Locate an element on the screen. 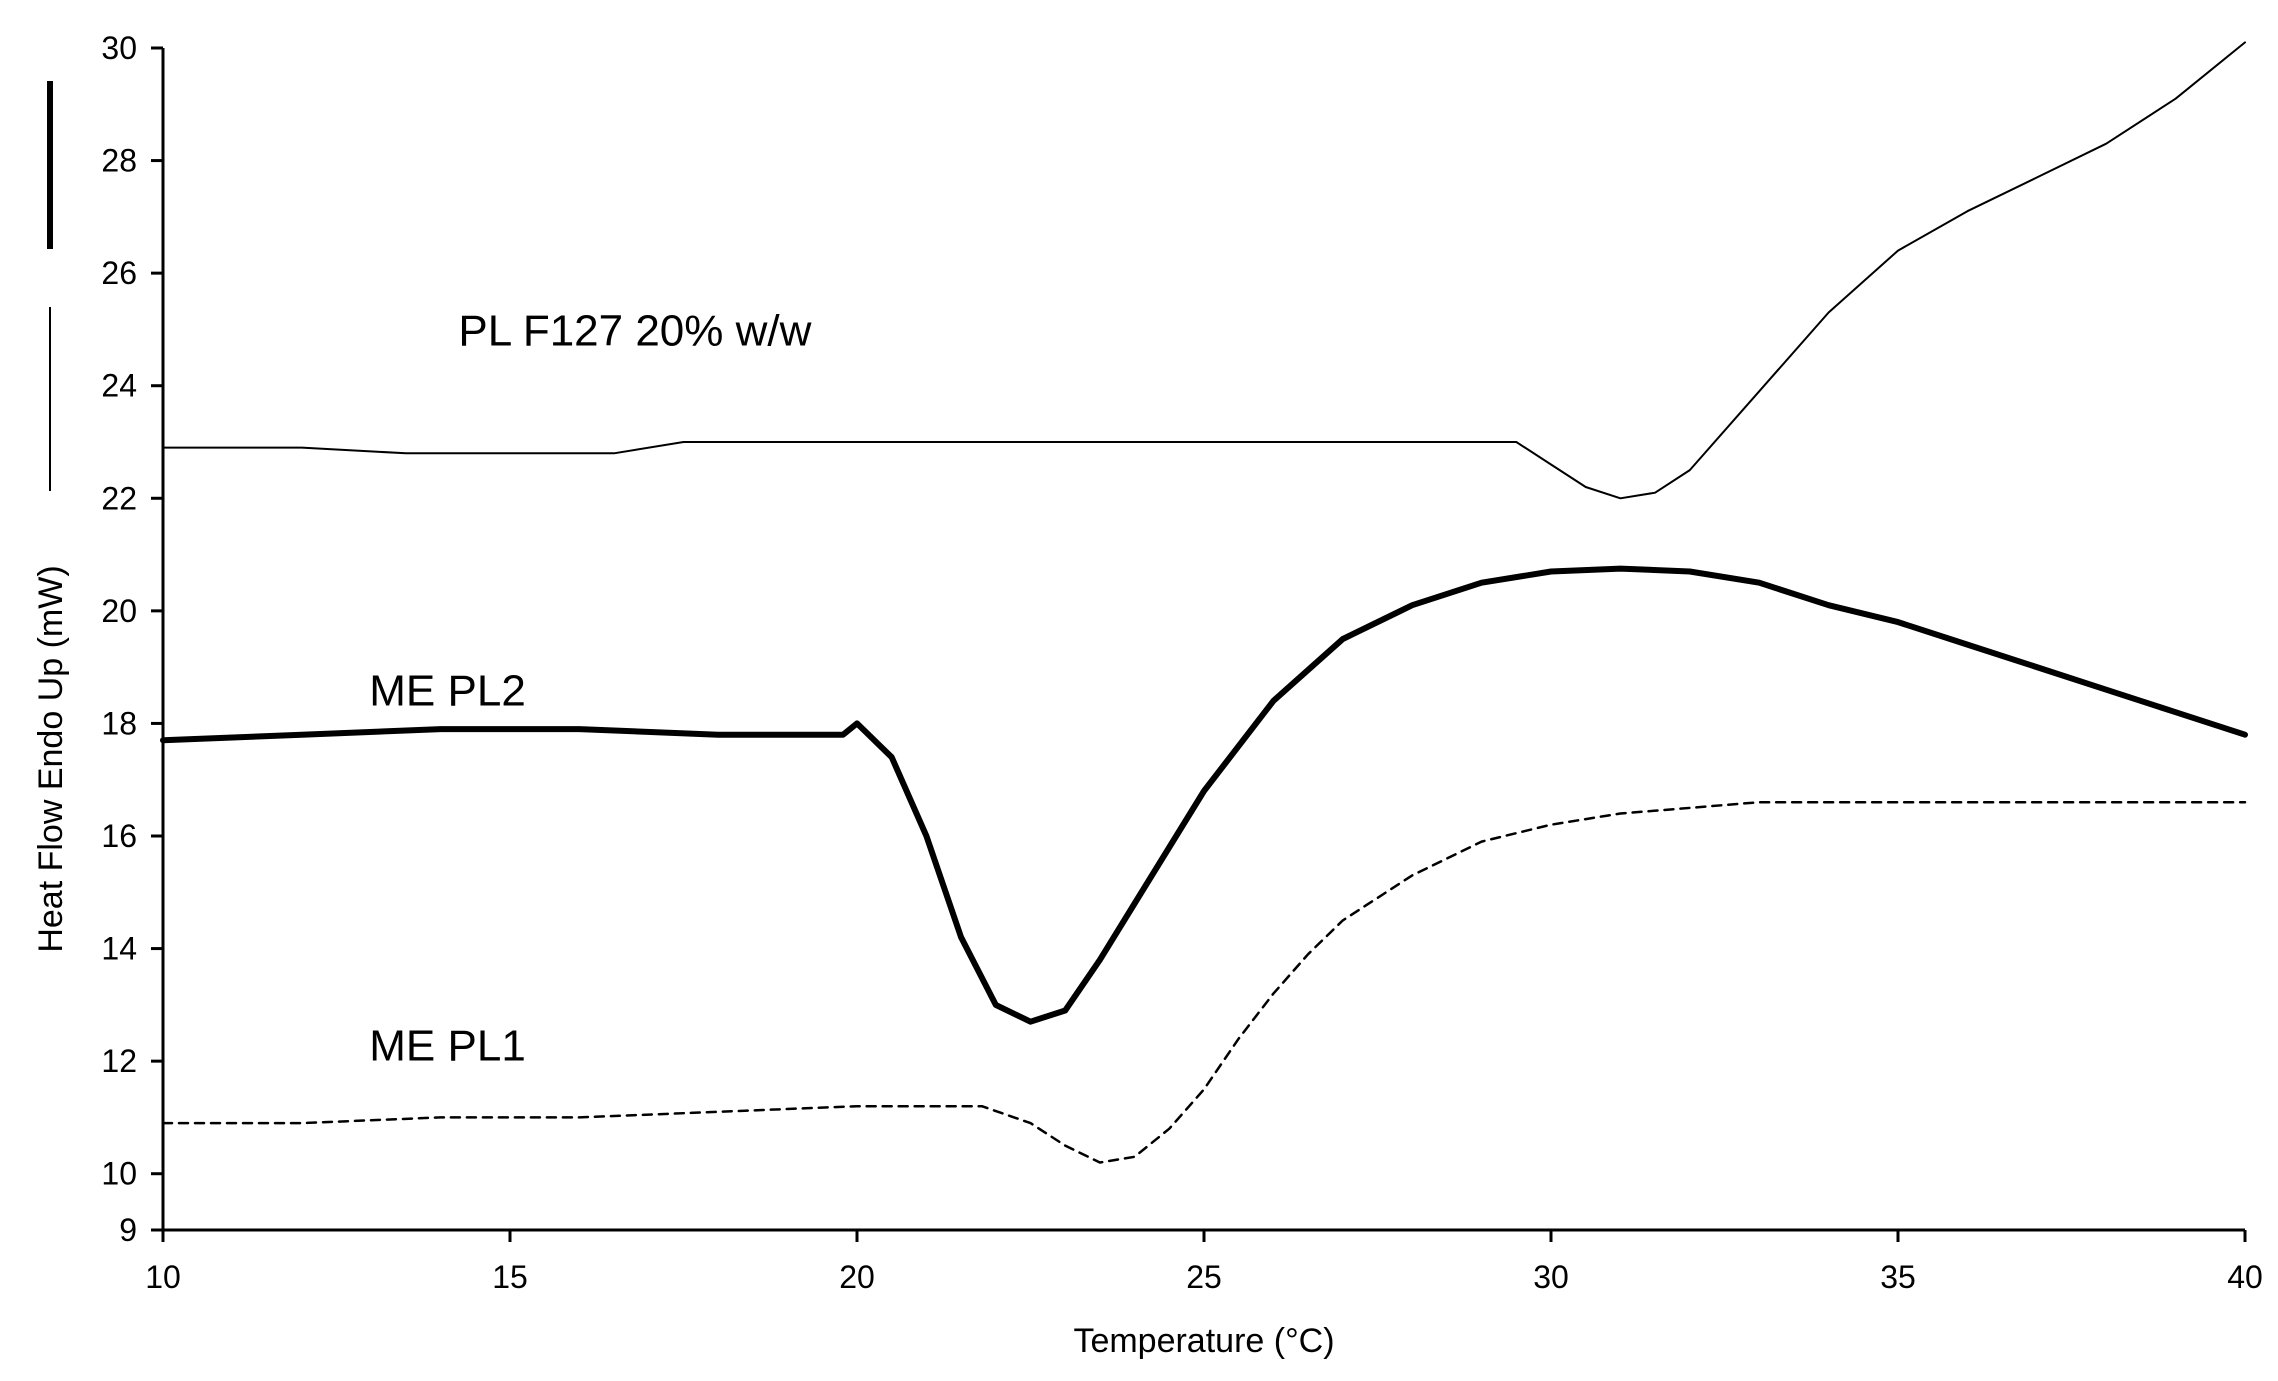 This screenshot has width=2278, height=1381. y-tick-label: 12 is located at coordinates (119, 1061).